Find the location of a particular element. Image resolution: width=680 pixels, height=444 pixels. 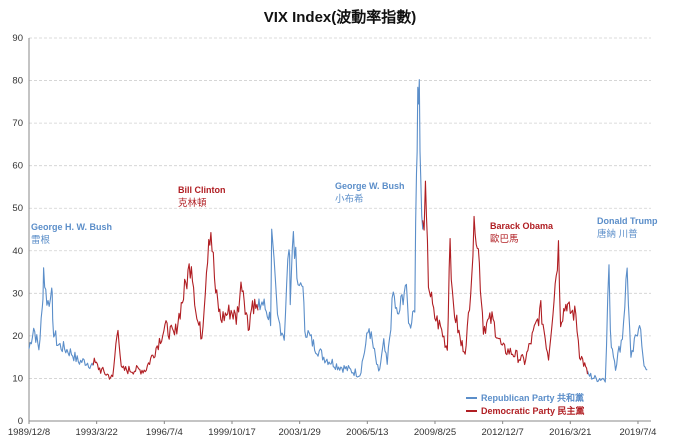

y-axis-ticks: 0 10 20 30 40 50 60 70 80 90 is located at coordinates (17, 230).